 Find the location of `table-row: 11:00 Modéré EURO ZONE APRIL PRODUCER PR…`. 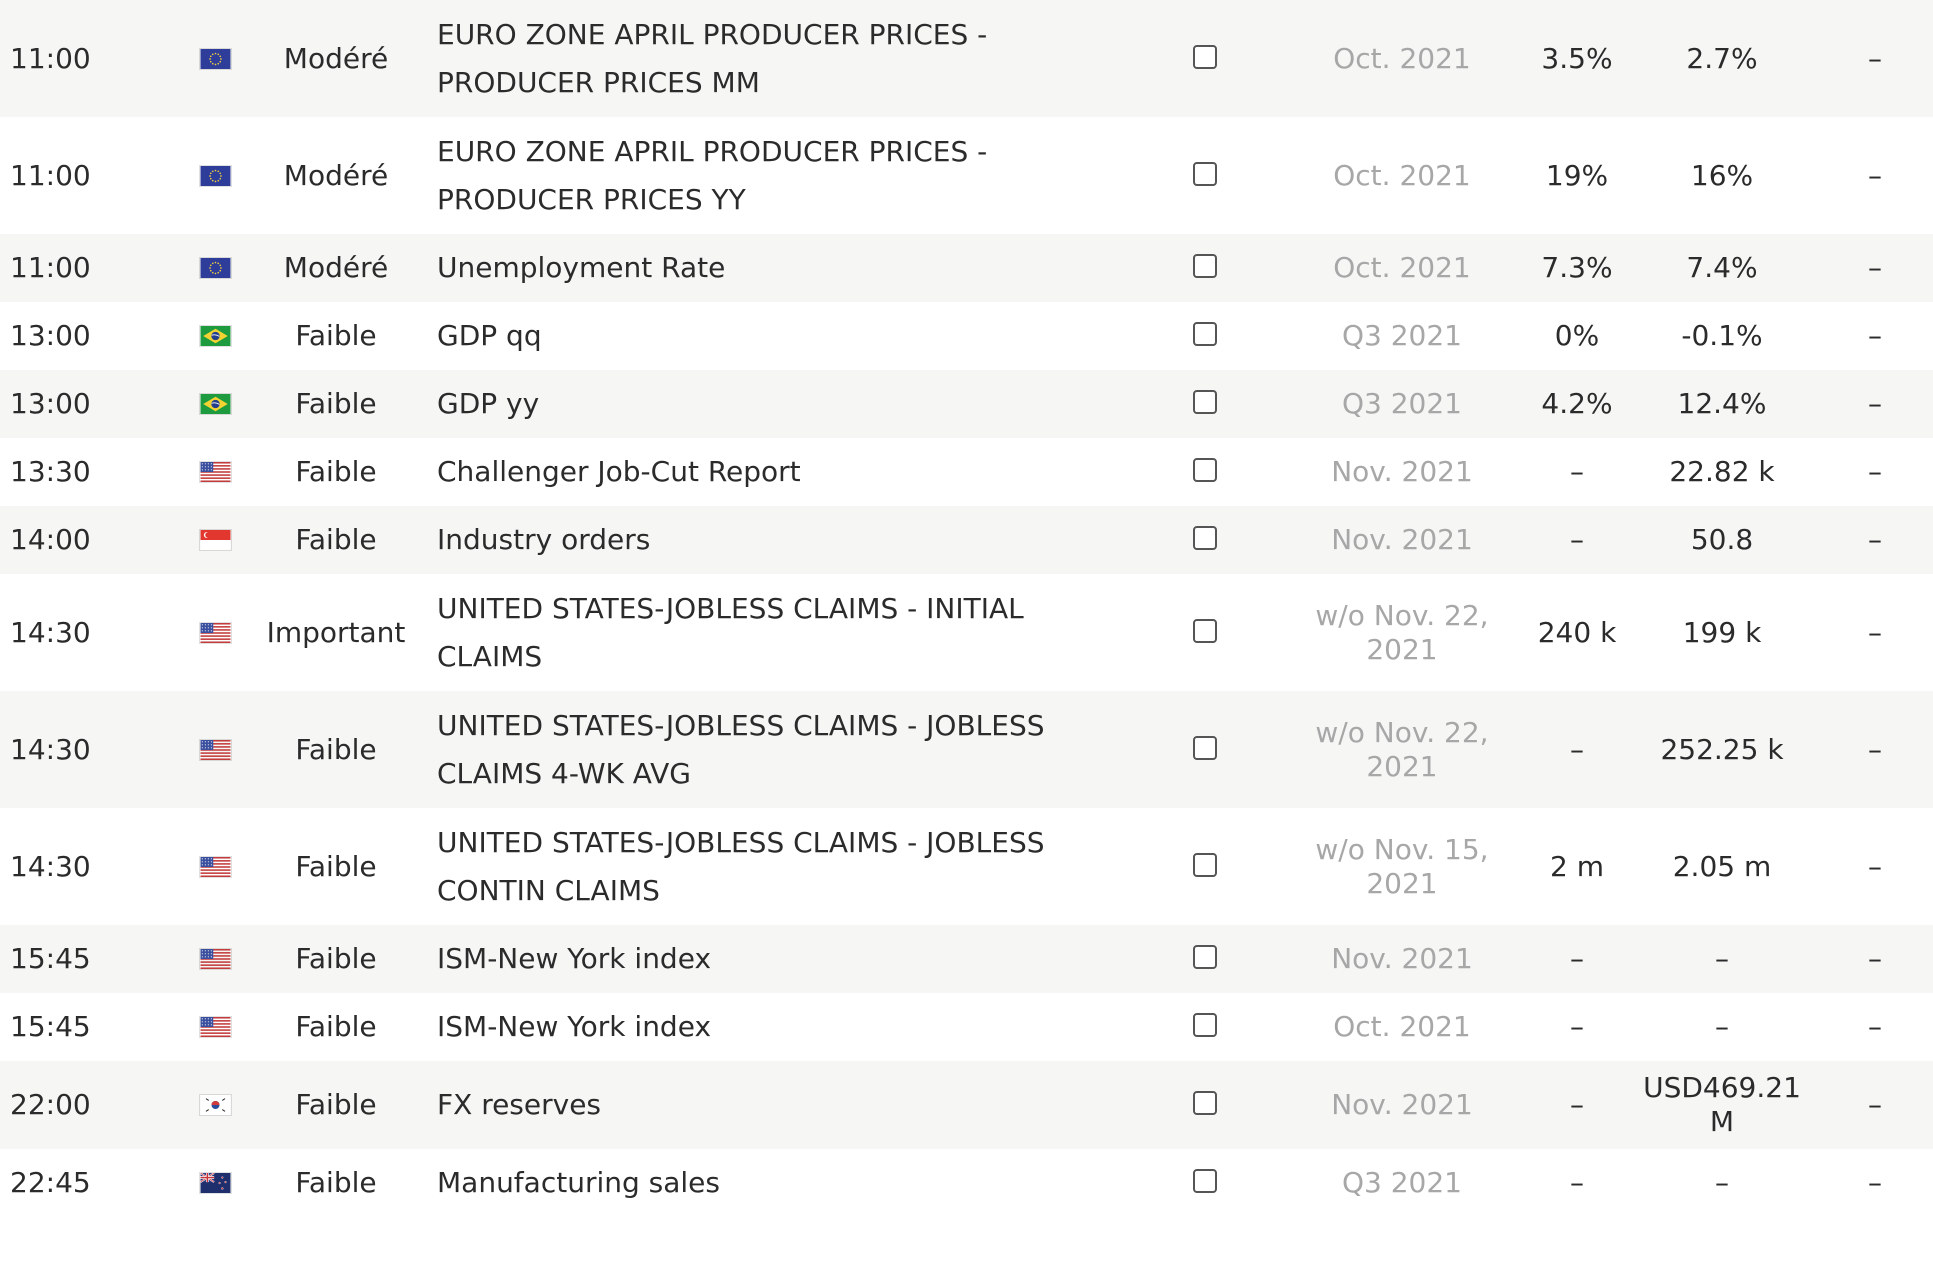

table-row: 11:00 Modéré EURO ZONE APRIL PRODUCER PR… is located at coordinates (966, 175).